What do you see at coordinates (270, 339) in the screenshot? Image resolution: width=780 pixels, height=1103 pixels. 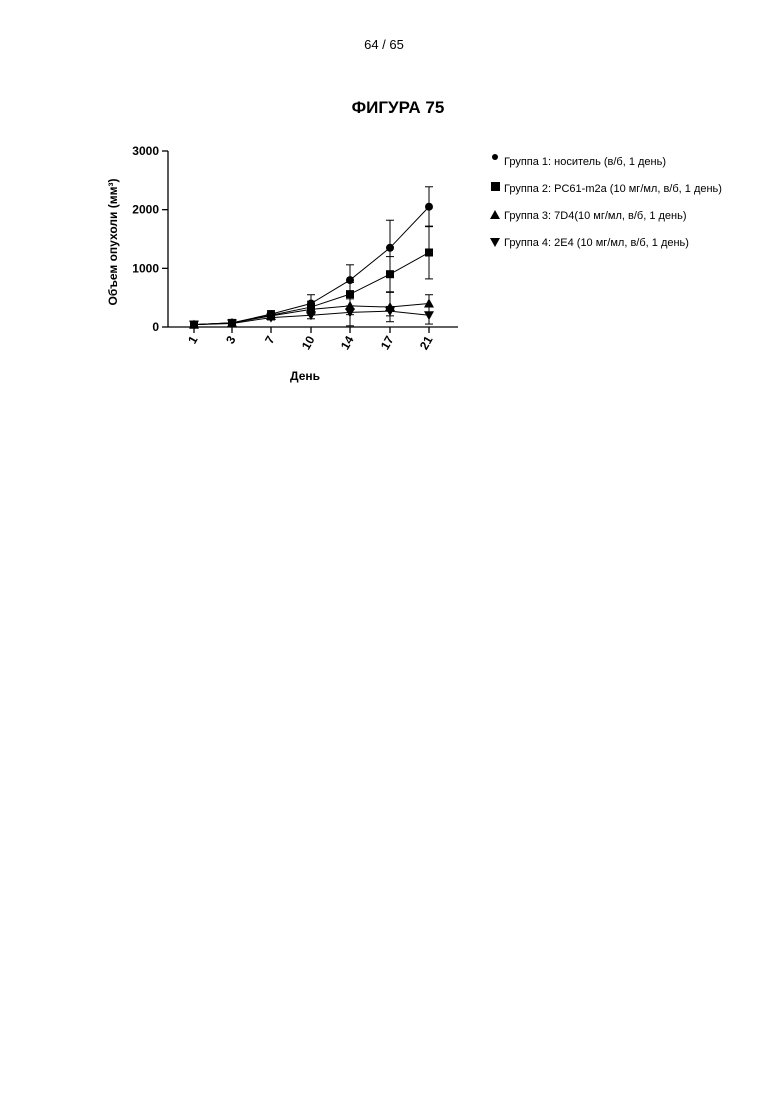 I see `x-tick-label: 7` at bounding box center [270, 339].